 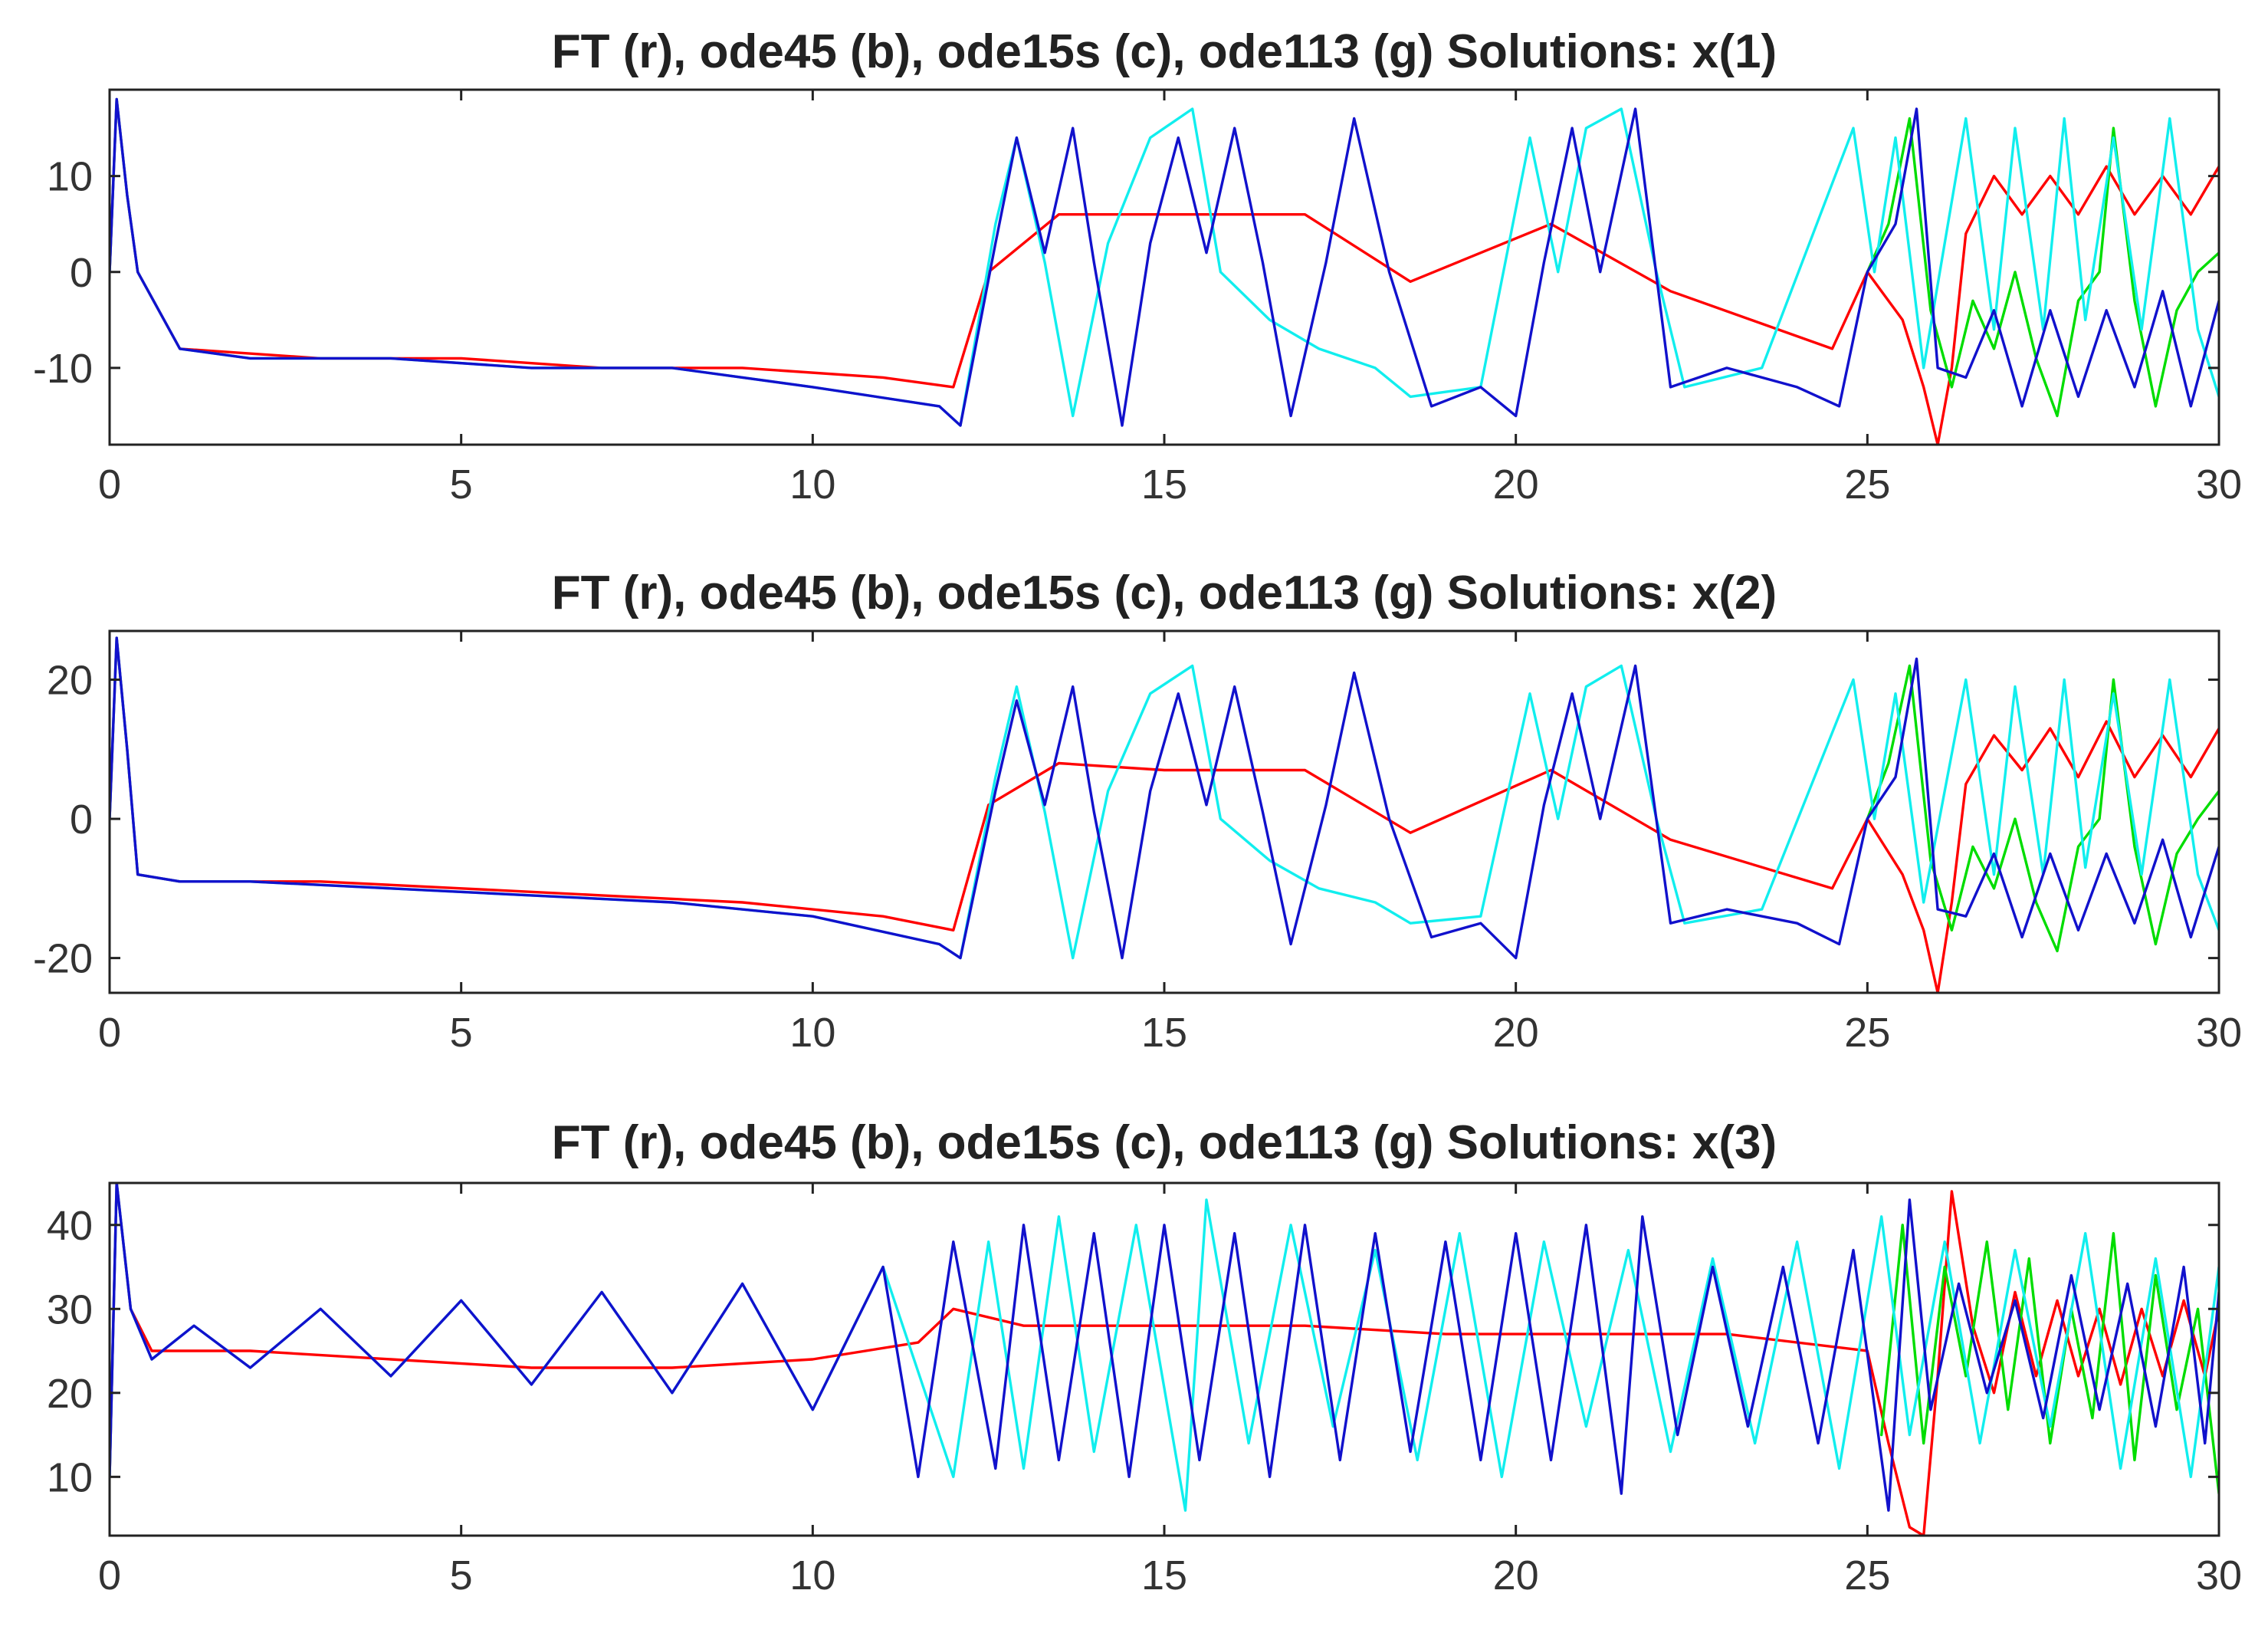 I want to click on y-tick-label: 30, so click(x=70, y=1309).